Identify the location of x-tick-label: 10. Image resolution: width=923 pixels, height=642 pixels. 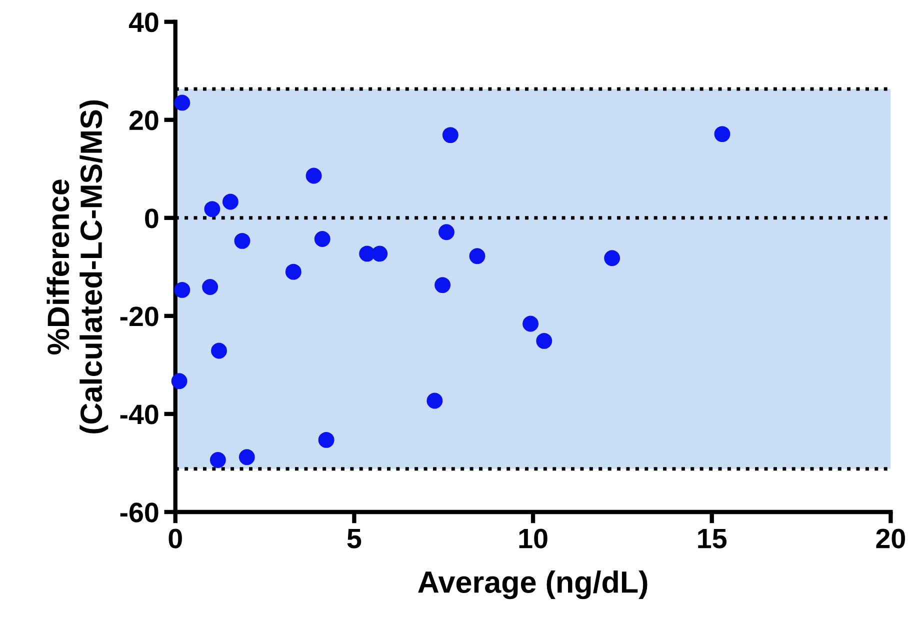
(533, 538).